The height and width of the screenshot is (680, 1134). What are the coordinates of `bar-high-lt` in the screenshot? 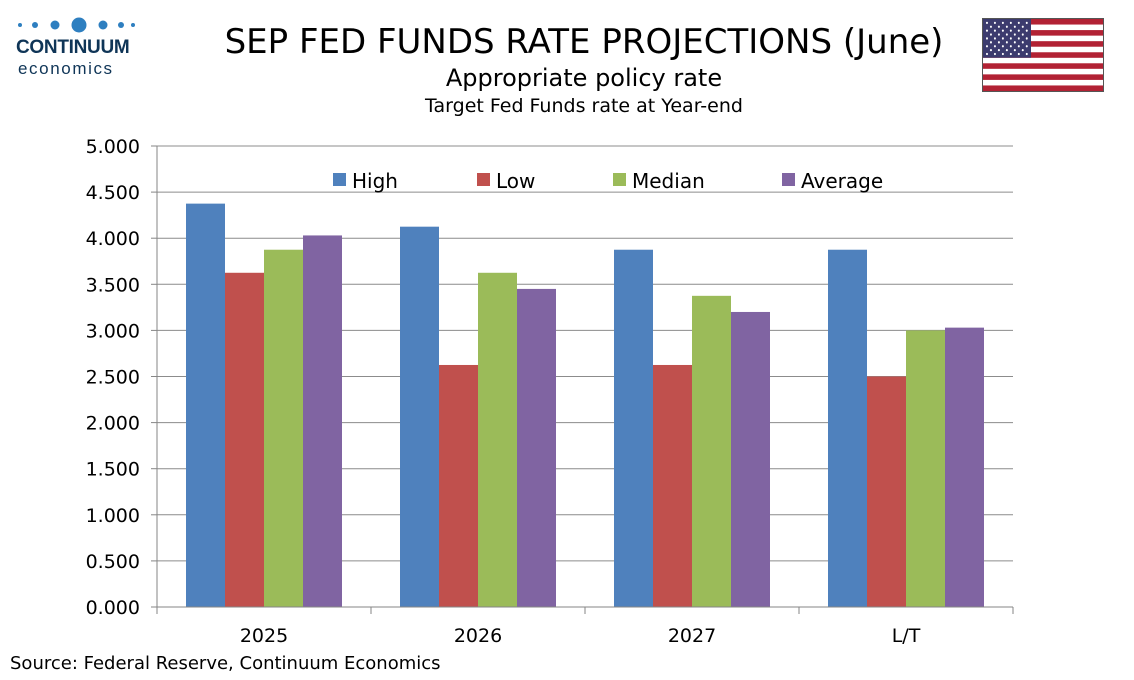 It's located at (847, 428).